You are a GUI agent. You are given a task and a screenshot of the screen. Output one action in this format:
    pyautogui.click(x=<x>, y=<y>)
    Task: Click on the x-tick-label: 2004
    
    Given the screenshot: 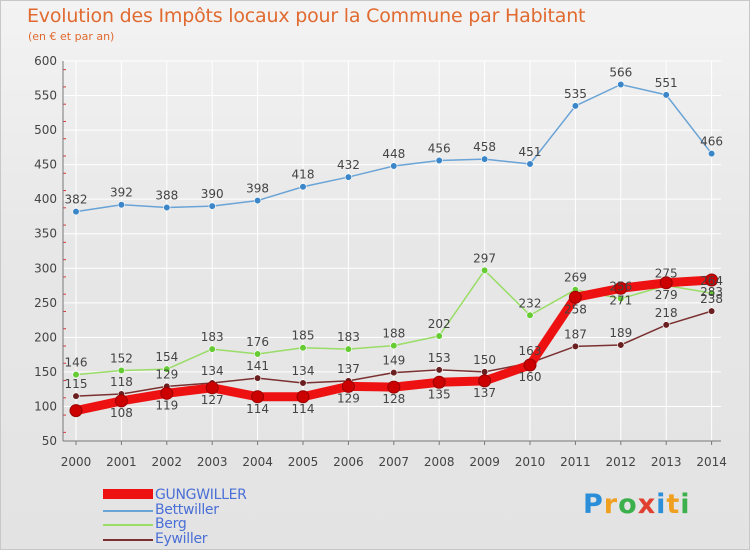 What is the action you would take?
    pyautogui.click(x=257, y=462)
    